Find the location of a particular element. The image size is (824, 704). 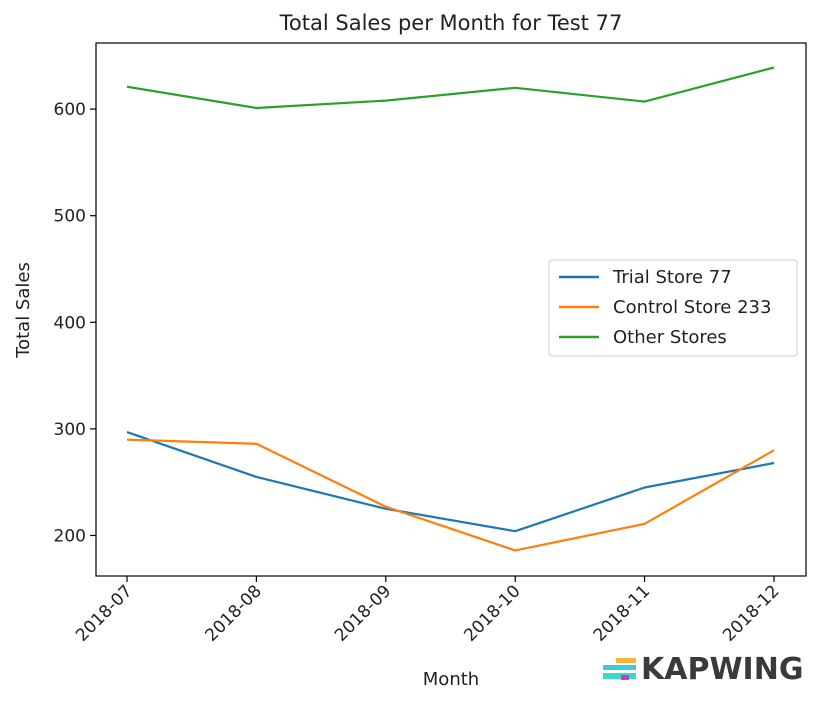

watermark: KAPWING is located at coordinates (703, 669).